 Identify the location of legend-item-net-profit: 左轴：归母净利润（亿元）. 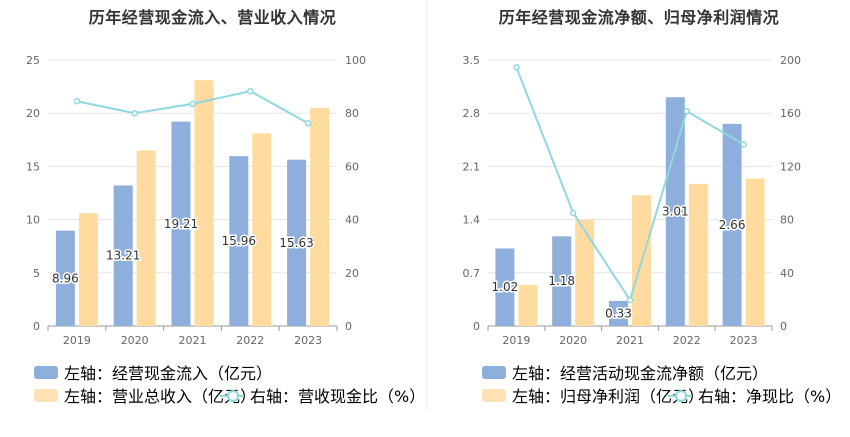
(593, 395).